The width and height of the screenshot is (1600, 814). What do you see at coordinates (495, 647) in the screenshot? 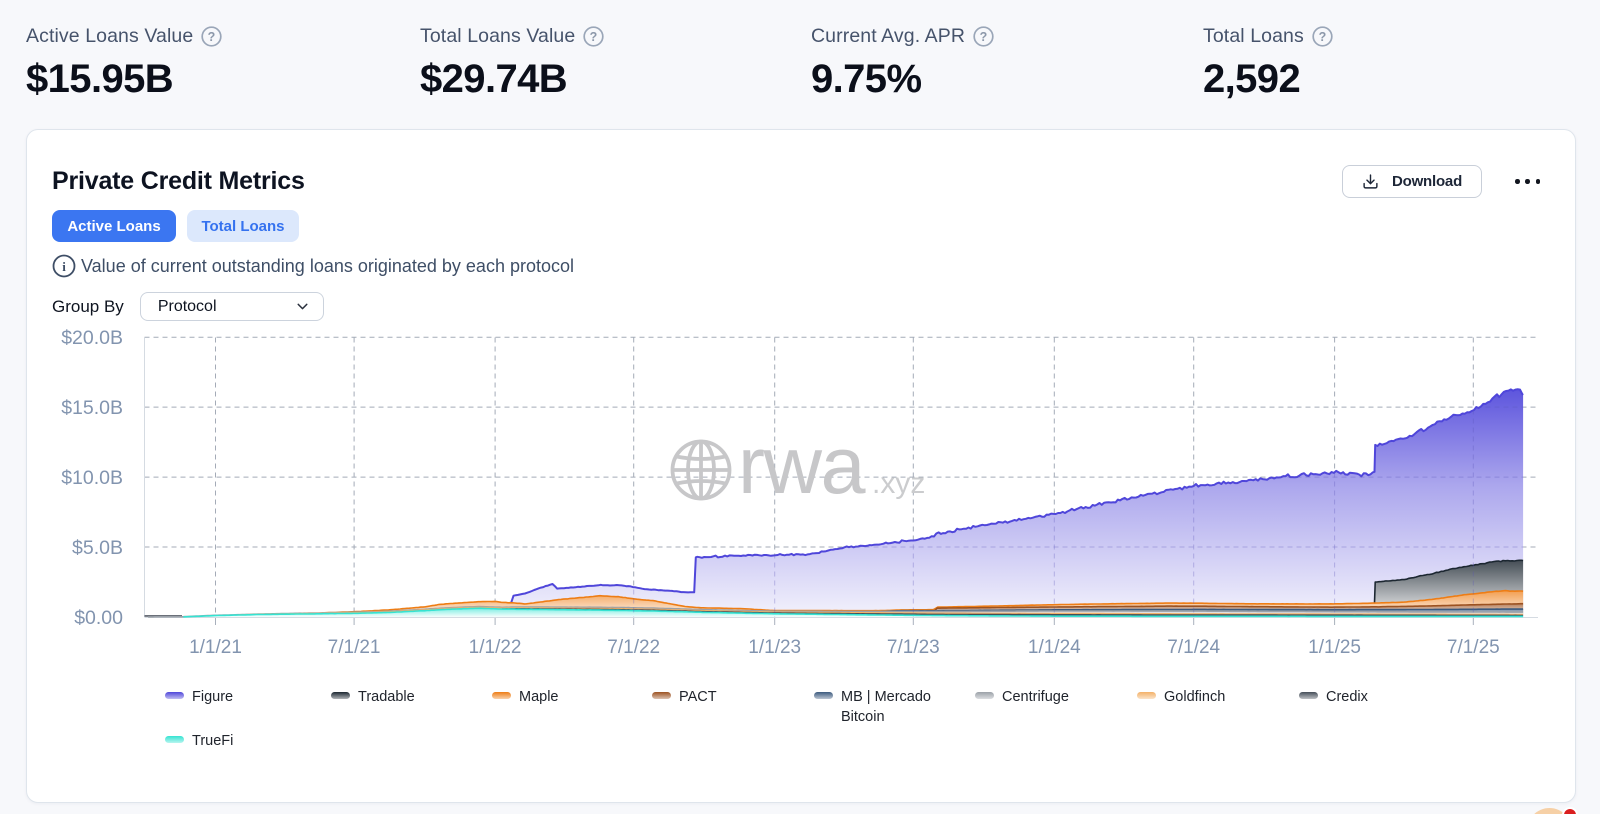
I see `svg-text: 1/1/22` at bounding box center [495, 647].